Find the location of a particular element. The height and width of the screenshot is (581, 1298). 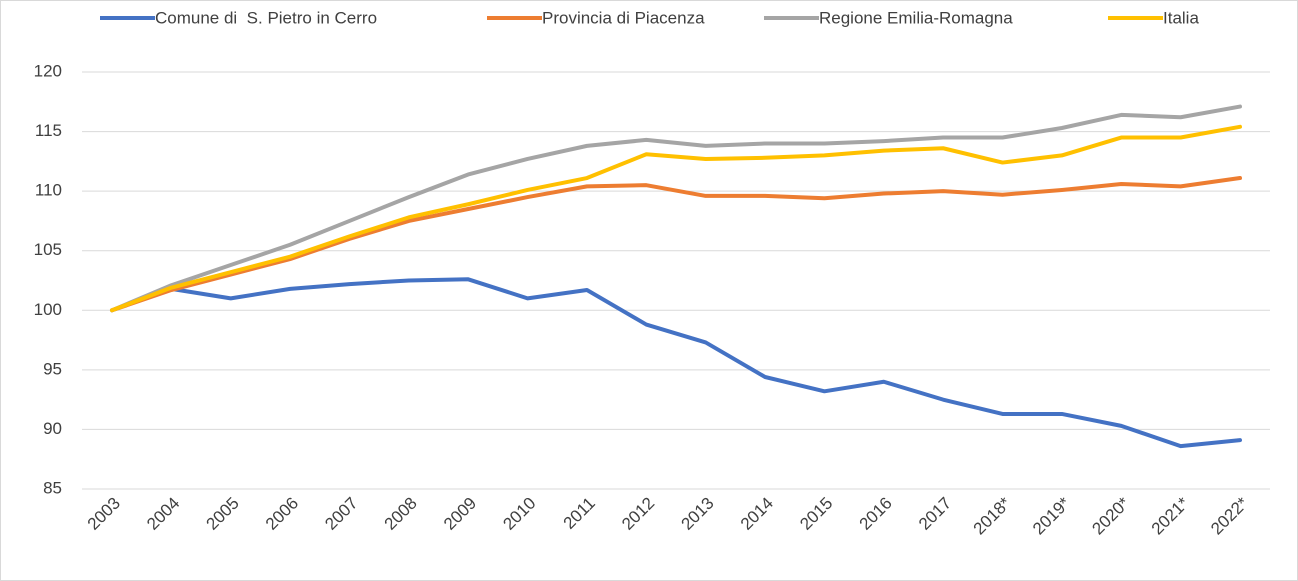

y-tick-label: 120 is located at coordinates (48, 70).